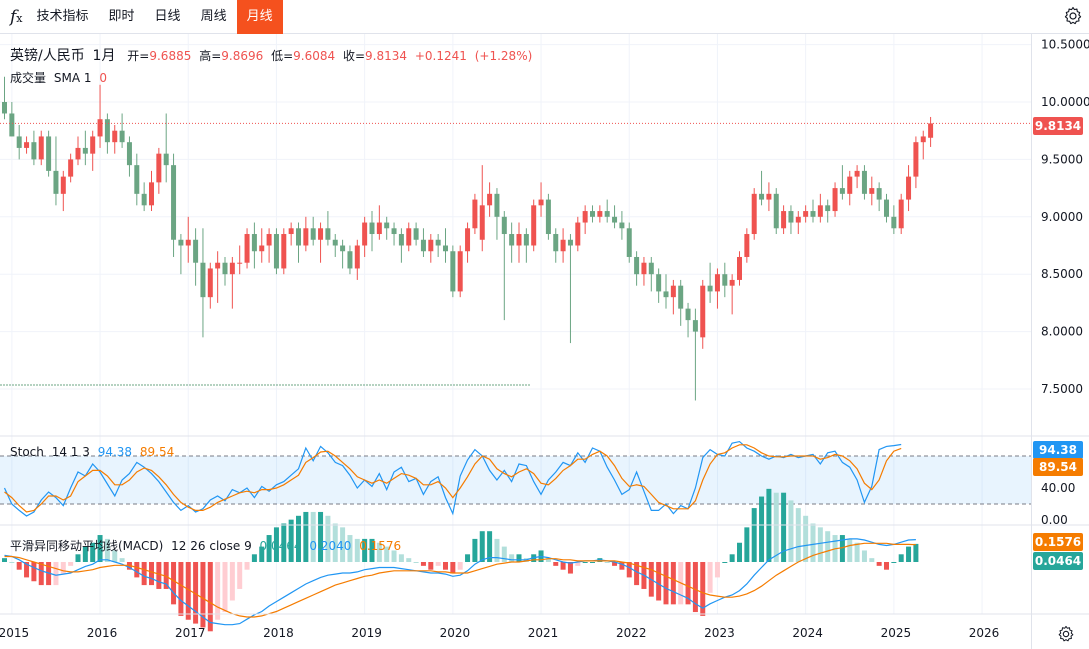  What do you see at coordinates (62, 16) in the screenshot?
I see `toolbar-item-0: 技术指标` at bounding box center [62, 16].